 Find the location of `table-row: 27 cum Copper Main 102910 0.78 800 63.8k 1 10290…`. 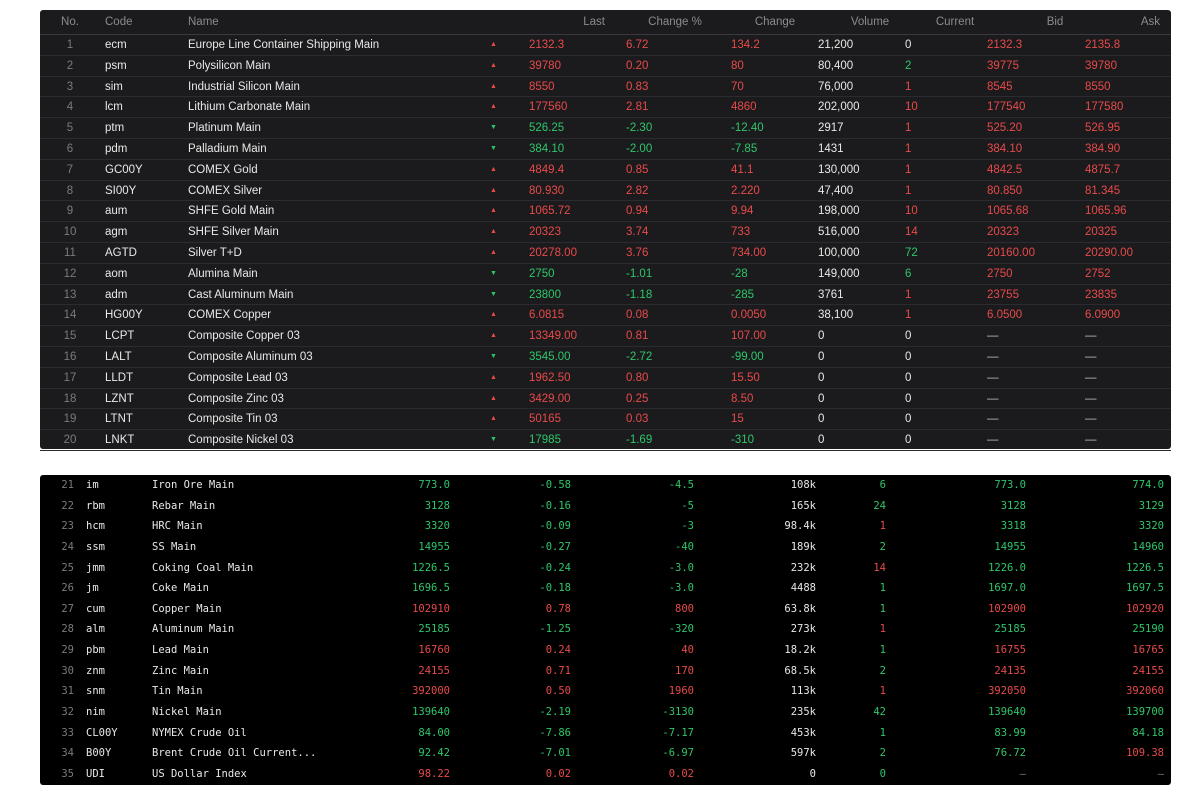

table-row: 27 cum Copper Main 102910 0.78 800 63.8k 1 10290… is located at coordinates (605, 609).